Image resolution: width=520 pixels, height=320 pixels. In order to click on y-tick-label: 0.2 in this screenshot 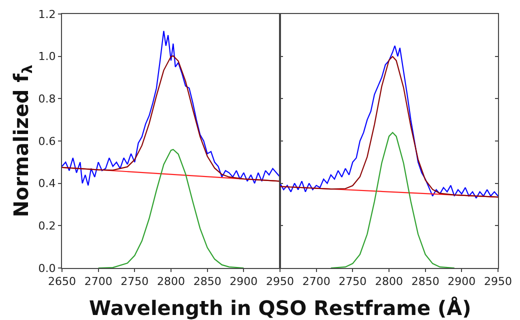, I will do `click(47, 226)`.